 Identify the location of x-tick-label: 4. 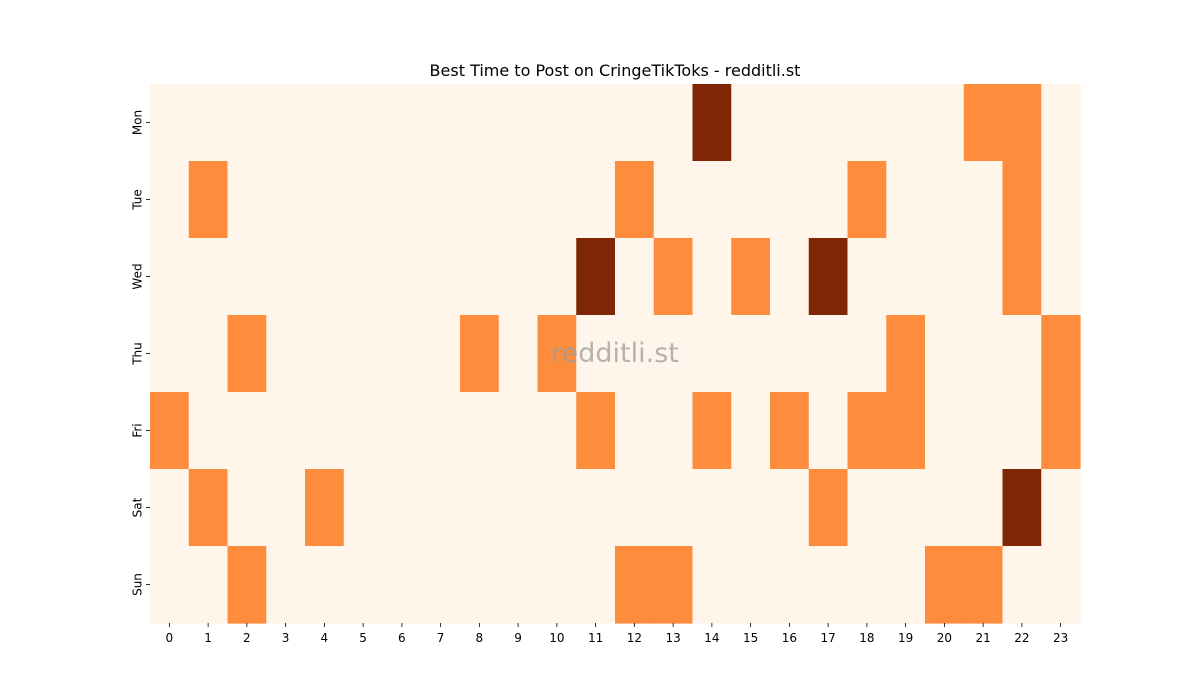
(325, 638).